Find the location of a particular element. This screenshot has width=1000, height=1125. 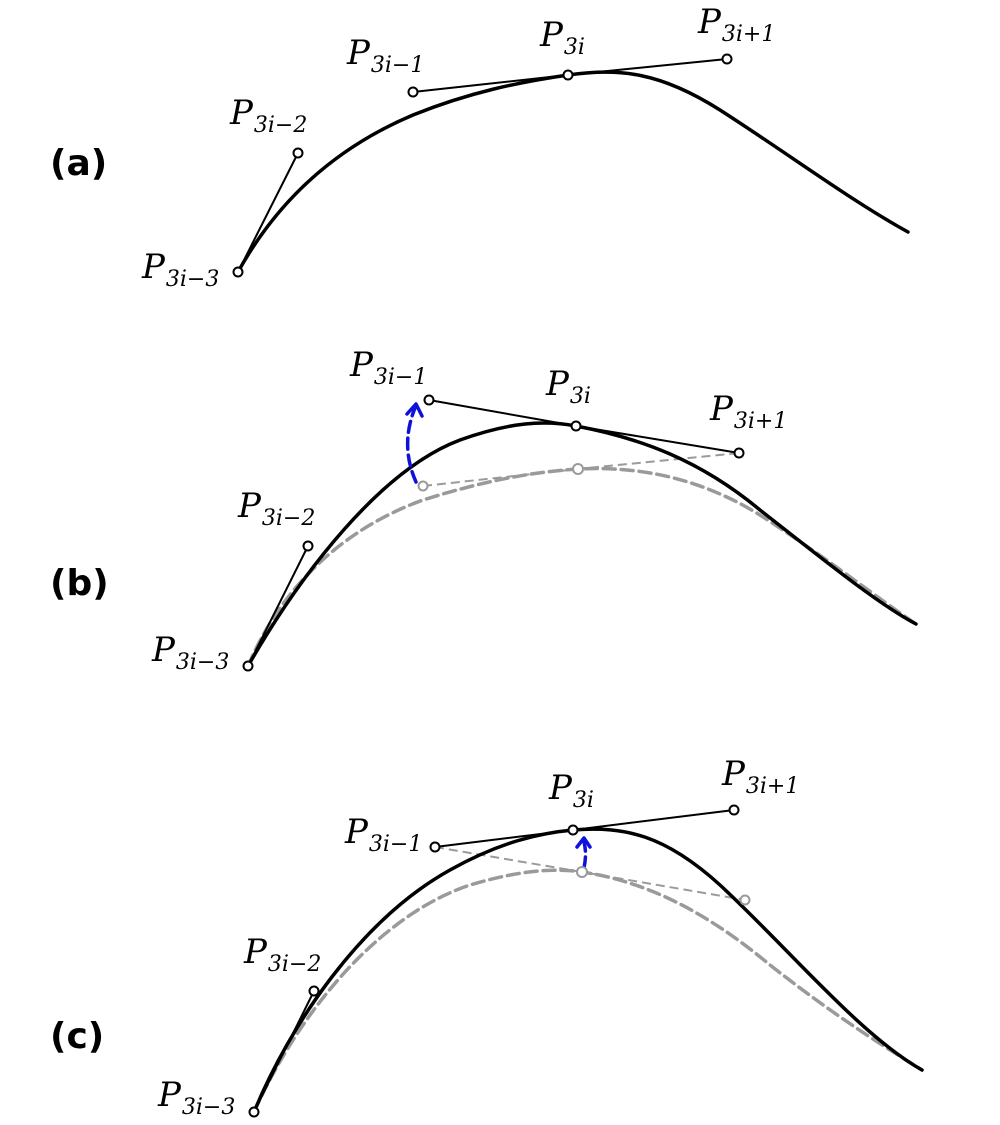

ghost-control-polygon is located at coordinates (590, 873).